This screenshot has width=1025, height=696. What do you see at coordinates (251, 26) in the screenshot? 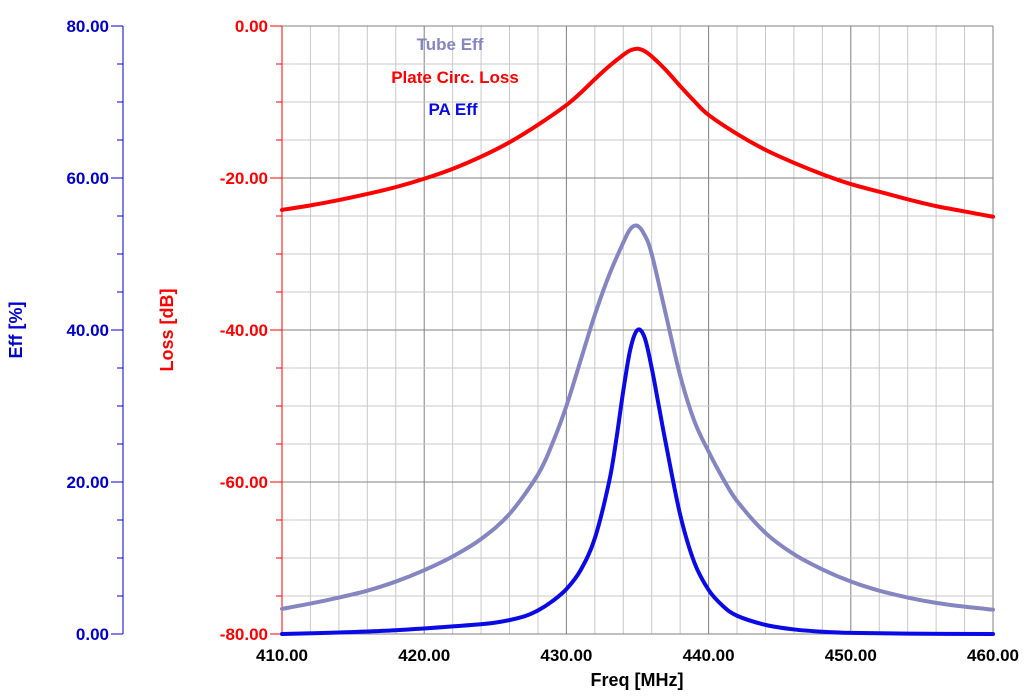
I see `loss-tick-label: 0.00` at bounding box center [251, 26].